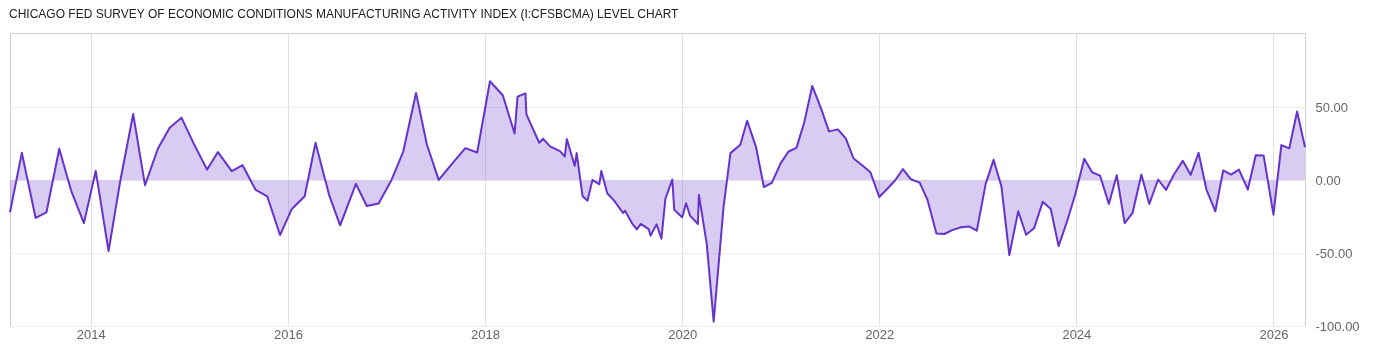 The height and width of the screenshot is (357, 1400). What do you see at coordinates (1332, 107) in the screenshot?
I see `y-tick-label: 50.00` at bounding box center [1332, 107].